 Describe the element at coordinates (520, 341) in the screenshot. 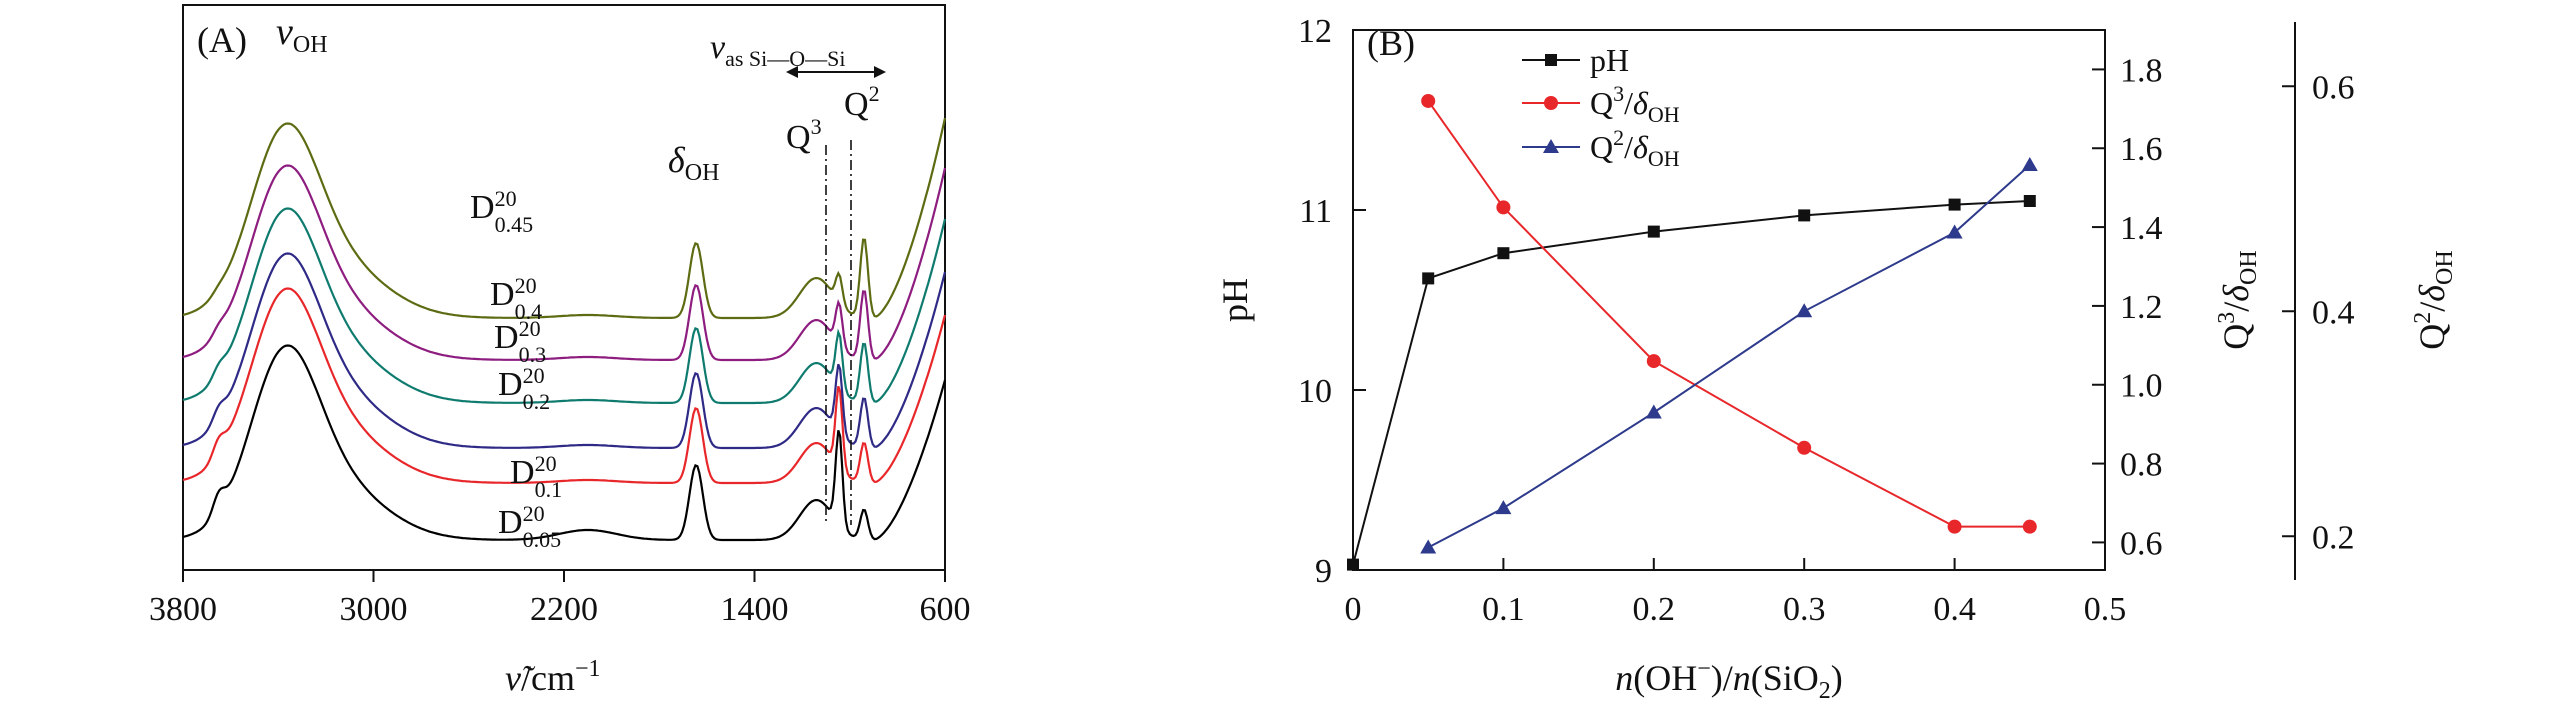

I see `a-series-label: D20 0.3` at that location.